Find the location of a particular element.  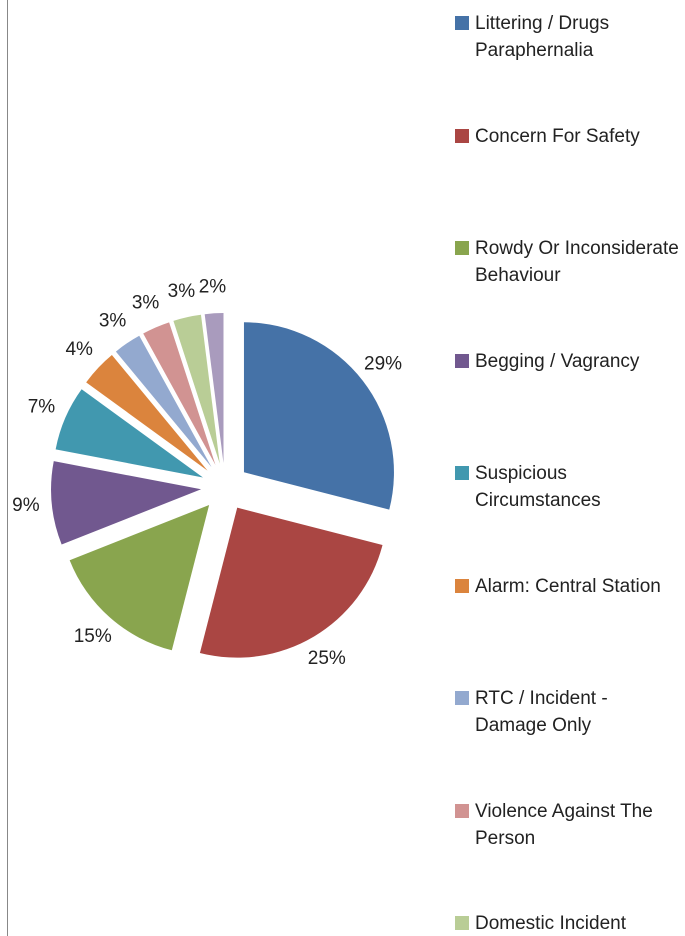

legend-label: Suspicious Circumstances is located at coordinates (538, 487).